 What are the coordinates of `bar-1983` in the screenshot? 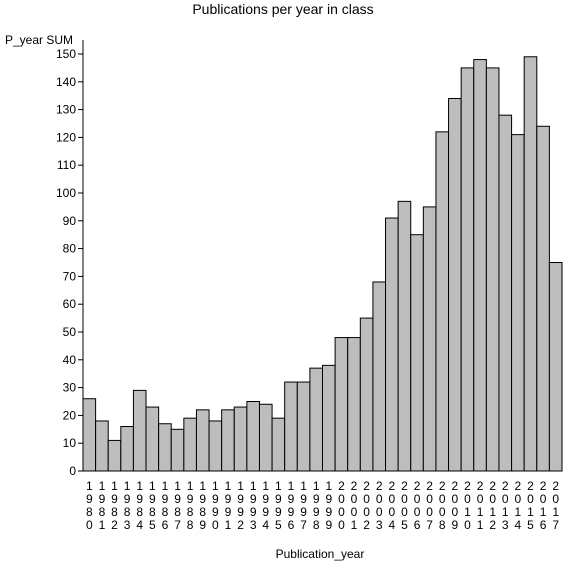 It's located at (127, 449).